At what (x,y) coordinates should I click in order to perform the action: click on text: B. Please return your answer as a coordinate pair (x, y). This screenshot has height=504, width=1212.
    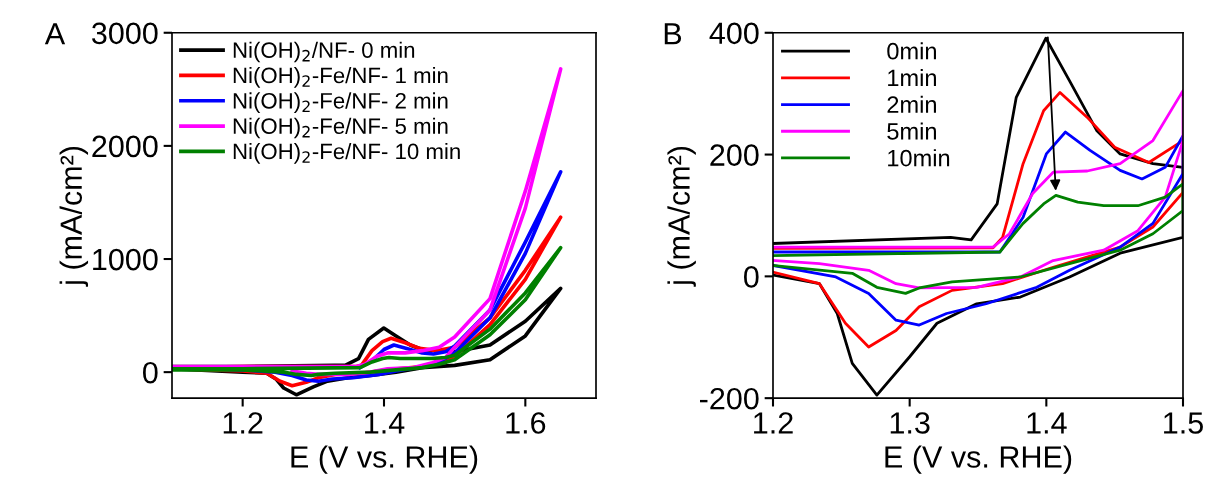
    Looking at the image, I should click on (673, 34).